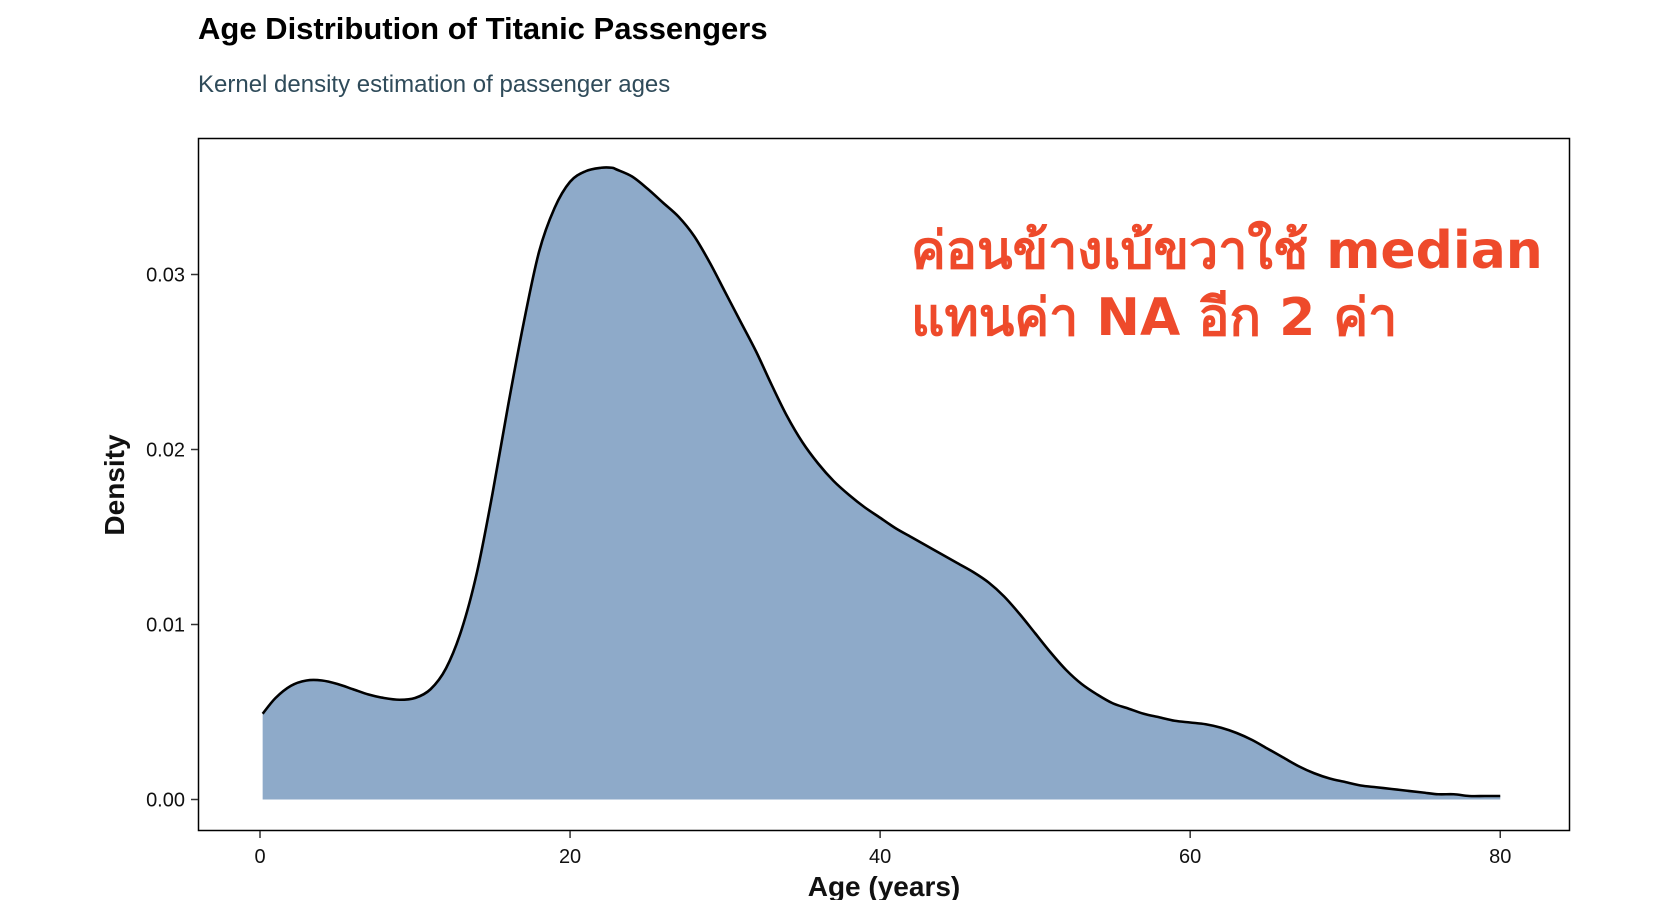  Describe the element at coordinates (165, 451) in the screenshot. I see `y-tick-label: 0.02` at that location.